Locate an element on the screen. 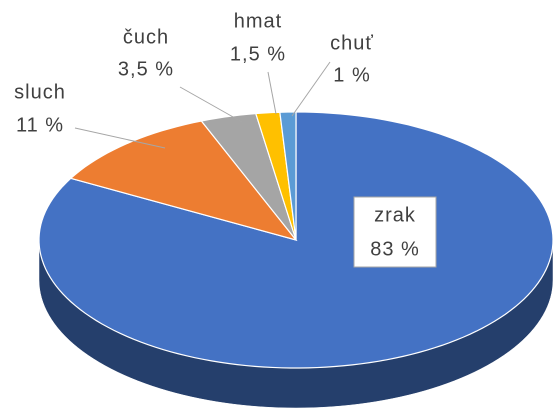  category-label: chuť is located at coordinates (352, 43).